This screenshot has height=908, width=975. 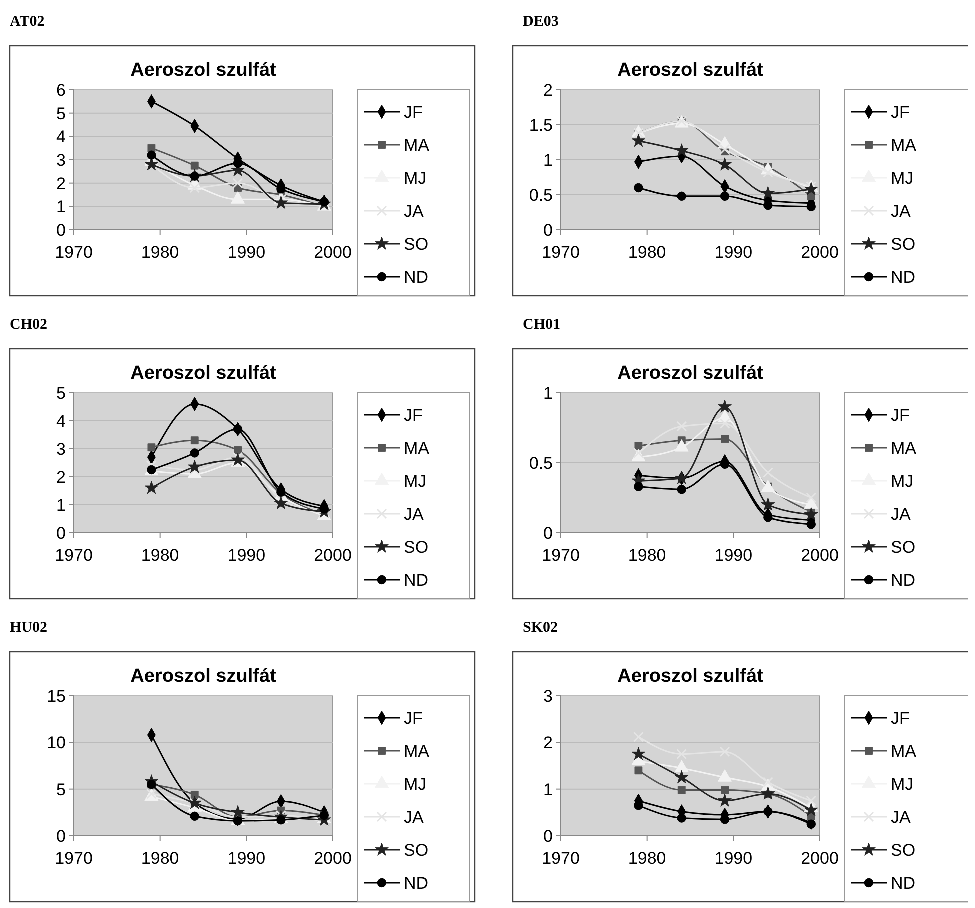 What do you see at coordinates (541, 325) in the screenshot?
I see `chart-subtitle: CH01` at bounding box center [541, 325].